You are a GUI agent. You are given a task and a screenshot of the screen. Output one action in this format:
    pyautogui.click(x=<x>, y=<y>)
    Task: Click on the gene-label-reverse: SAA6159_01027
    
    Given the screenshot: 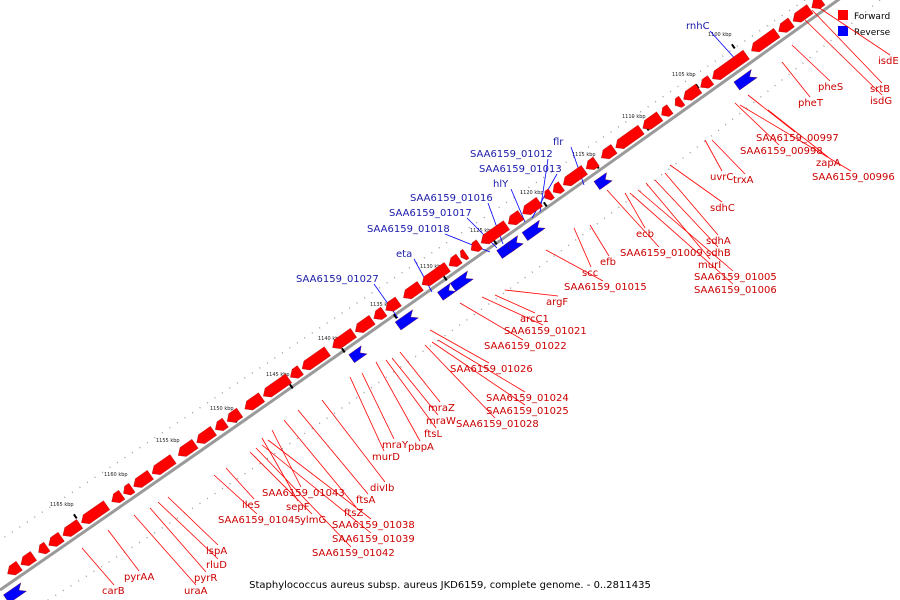 What is the action you would take?
    pyautogui.click(x=337, y=279)
    